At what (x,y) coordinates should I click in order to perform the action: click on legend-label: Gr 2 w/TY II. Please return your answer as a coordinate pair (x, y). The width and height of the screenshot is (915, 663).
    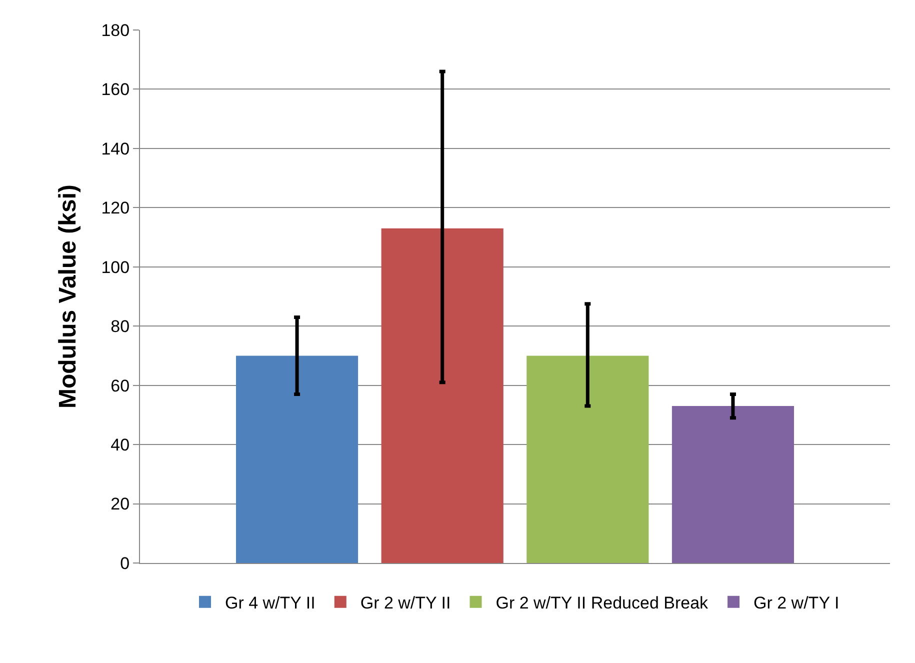
    Looking at the image, I should click on (405, 603).